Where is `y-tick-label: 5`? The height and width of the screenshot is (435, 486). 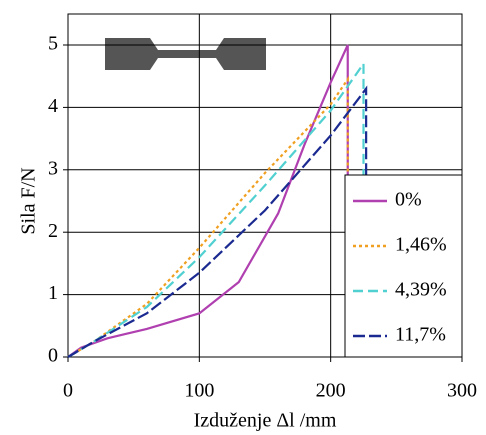 y-tick-label: 5 is located at coordinates (53, 44).